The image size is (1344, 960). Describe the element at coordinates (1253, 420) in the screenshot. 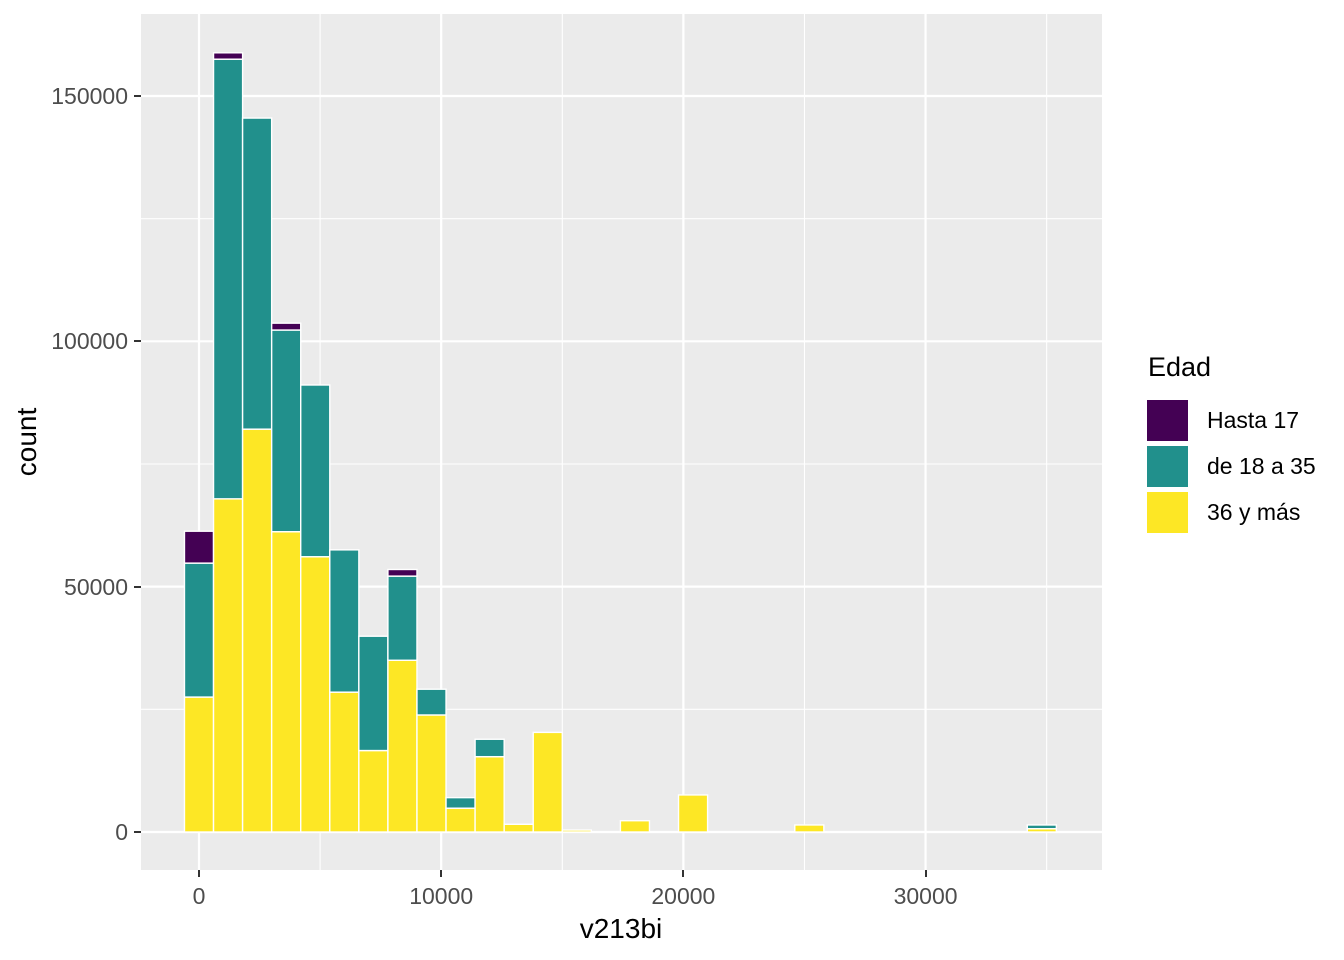

I see `legend-label: Hasta 17` at that location.